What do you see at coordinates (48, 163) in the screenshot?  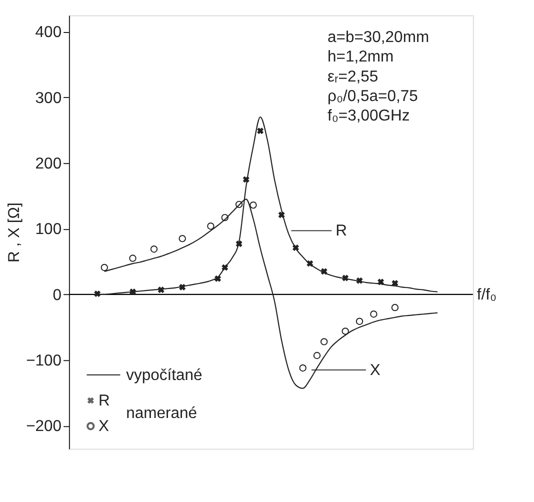 I see `y-tick-label: 200` at bounding box center [48, 163].